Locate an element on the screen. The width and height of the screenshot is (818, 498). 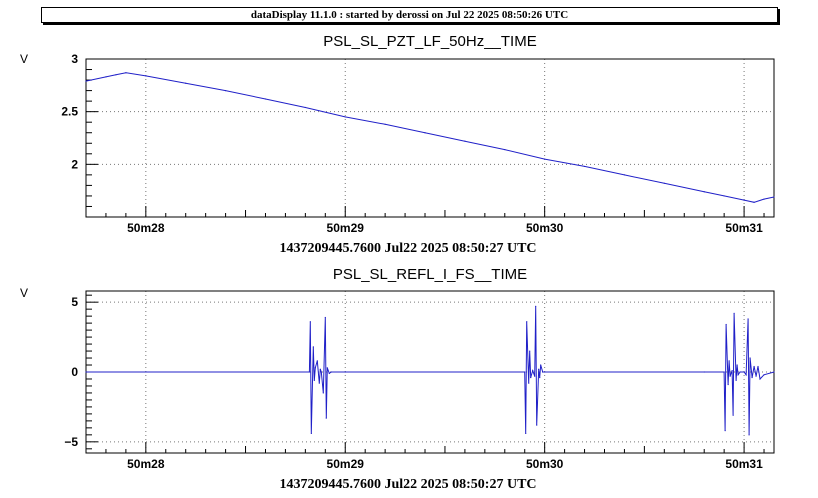
x-tick-label: 50m29 is located at coordinates (346, 464).